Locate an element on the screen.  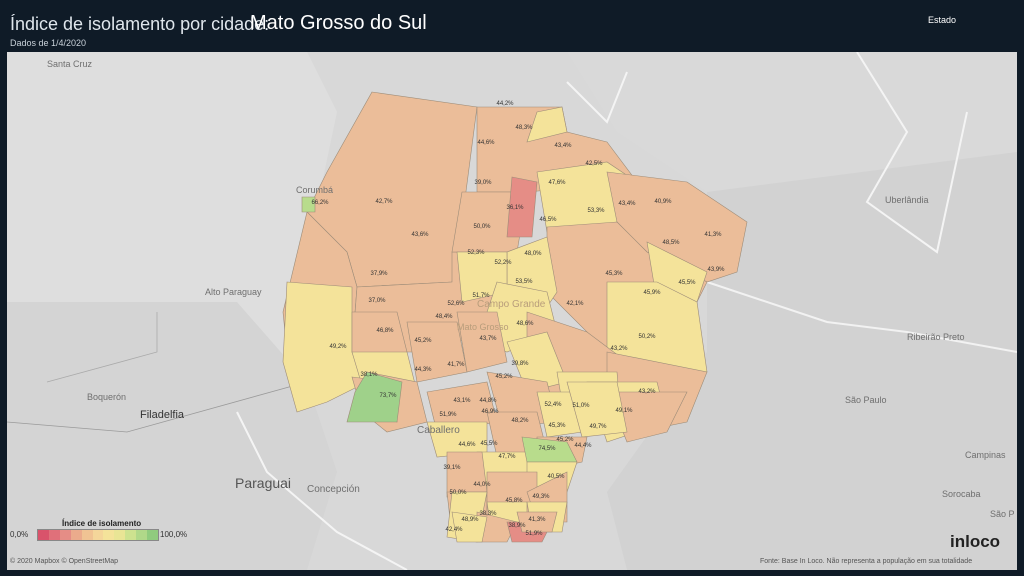
city-value-label: 43,2% is located at coordinates (619, 349).